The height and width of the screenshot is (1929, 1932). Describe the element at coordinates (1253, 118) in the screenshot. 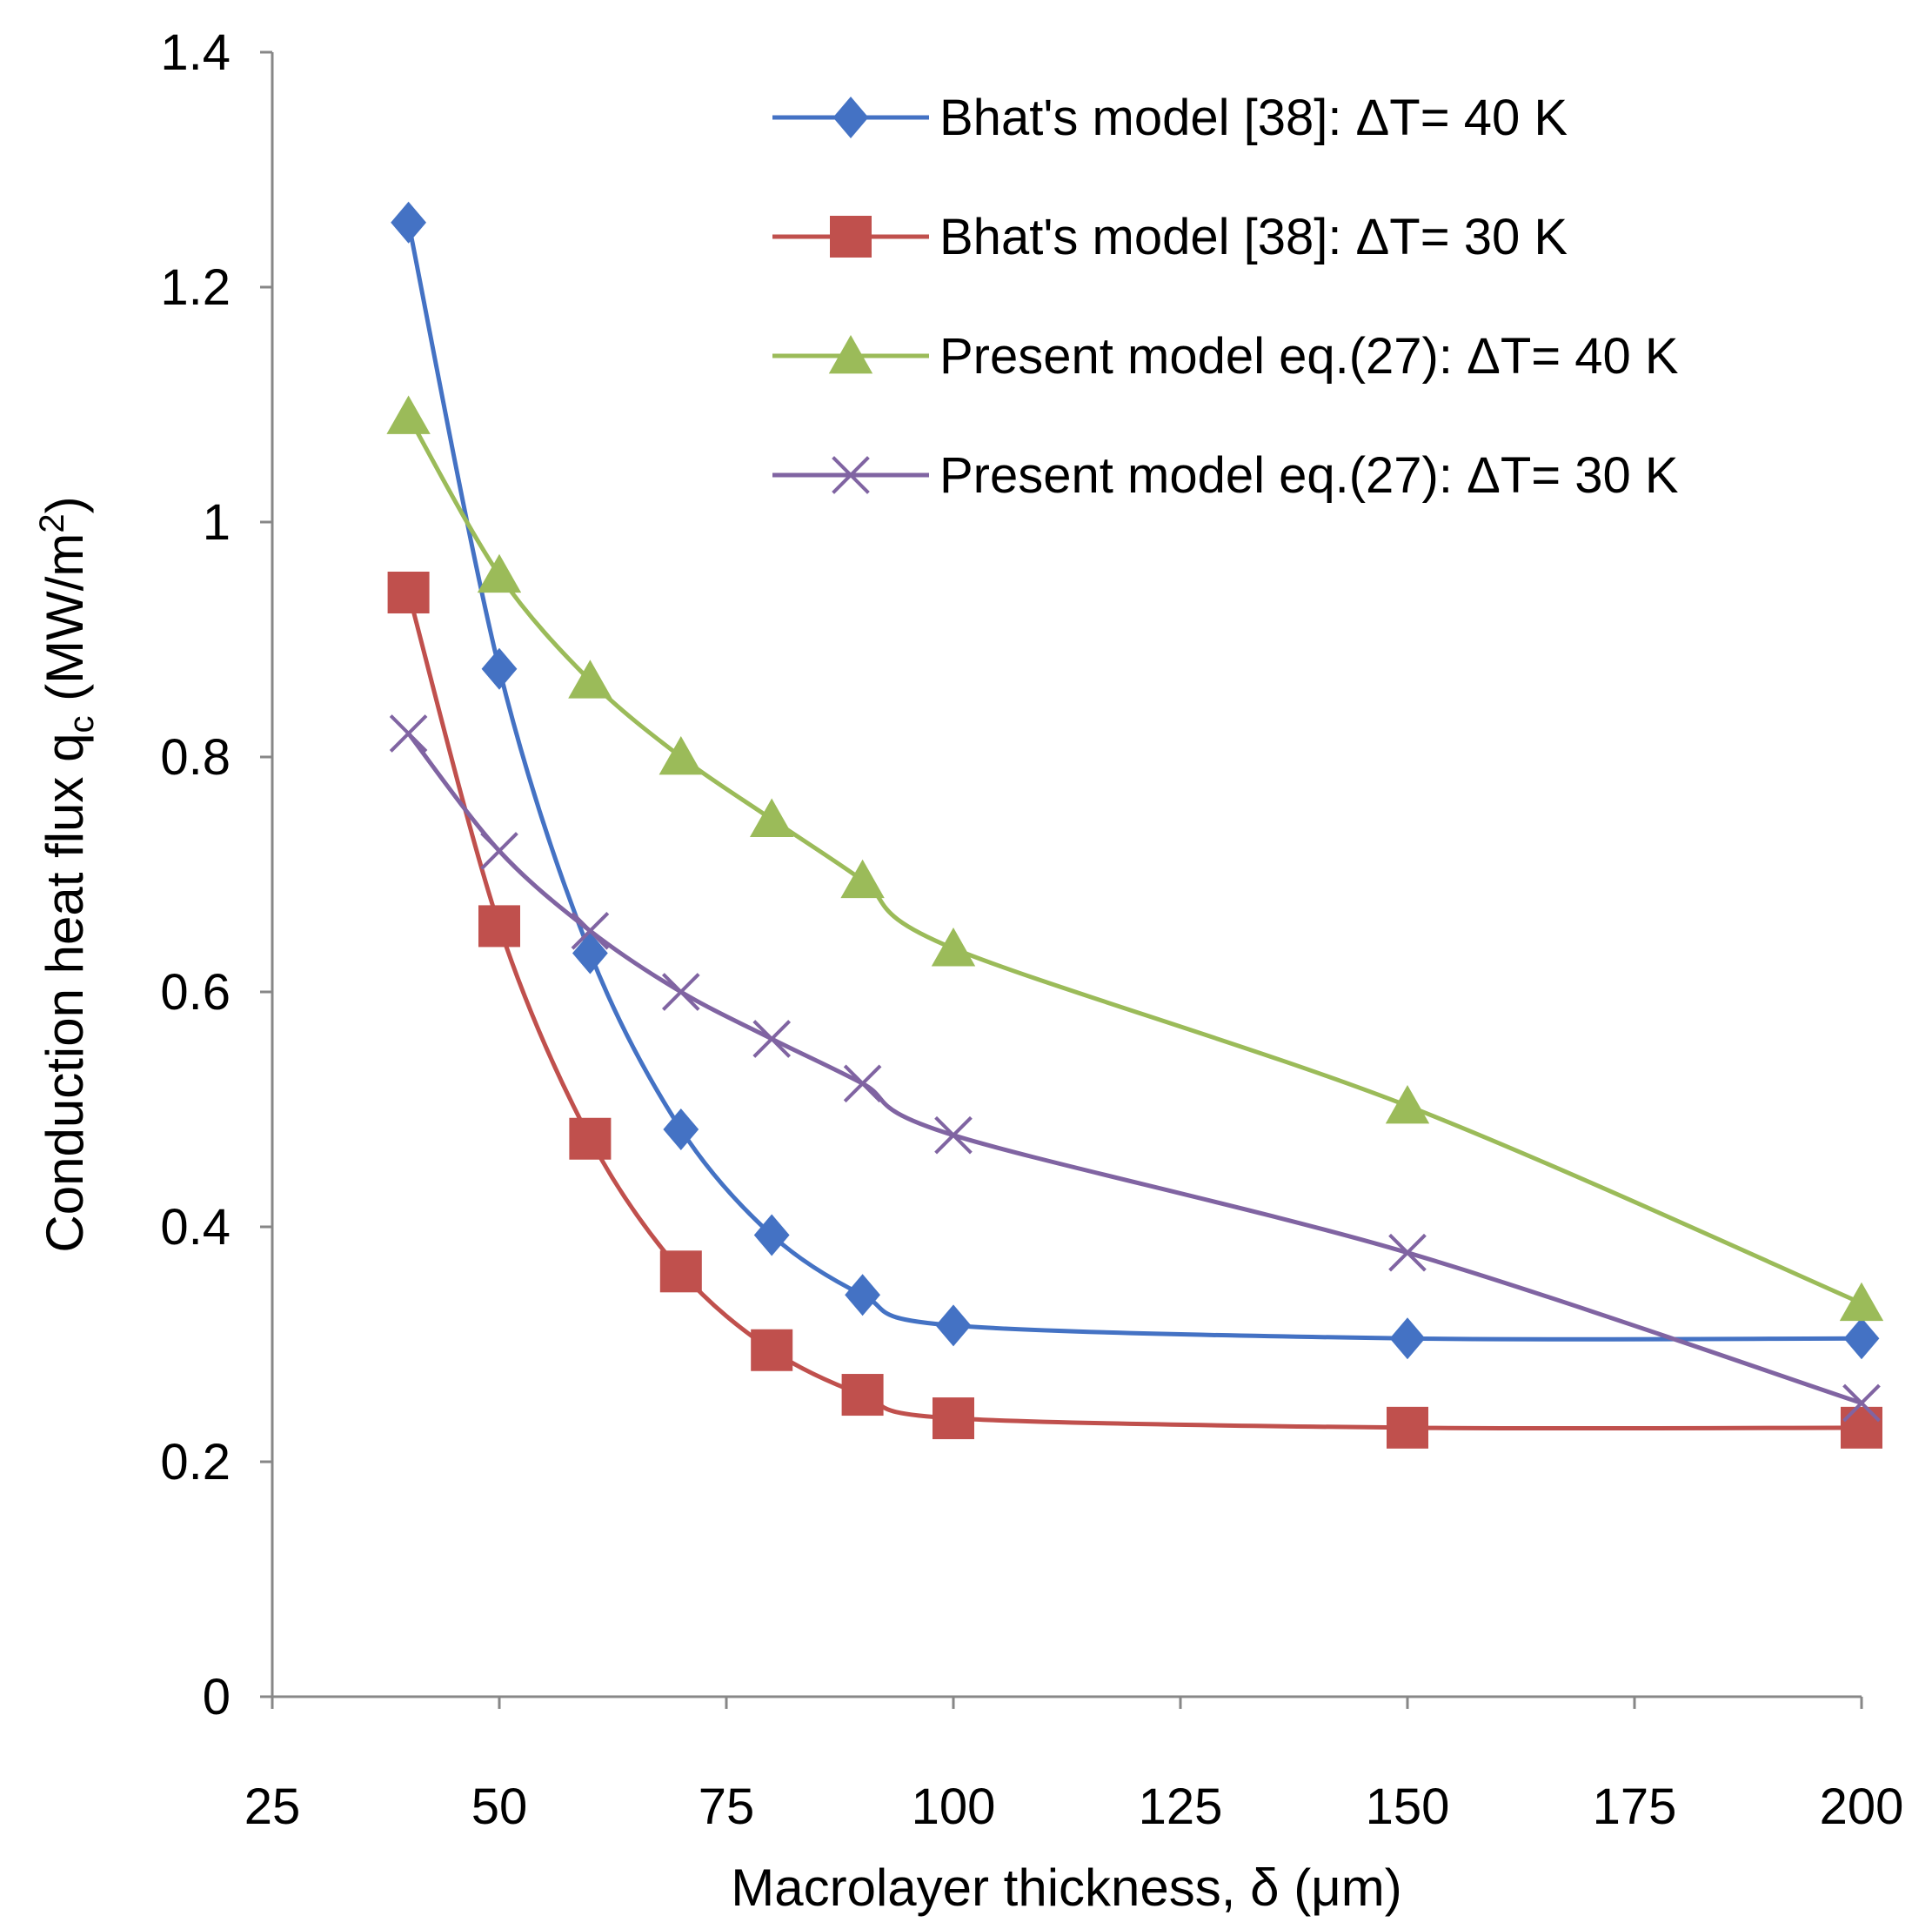

I see `legend-label: Bhat's model [38]: ΔT= 40 K` at that location.